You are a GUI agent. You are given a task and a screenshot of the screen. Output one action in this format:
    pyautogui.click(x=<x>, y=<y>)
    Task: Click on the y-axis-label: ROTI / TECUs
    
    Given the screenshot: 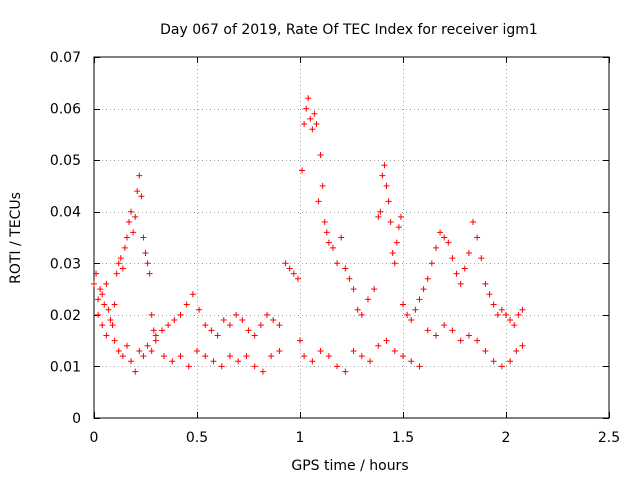 What is the action you would take?
    pyautogui.click(x=16, y=238)
    